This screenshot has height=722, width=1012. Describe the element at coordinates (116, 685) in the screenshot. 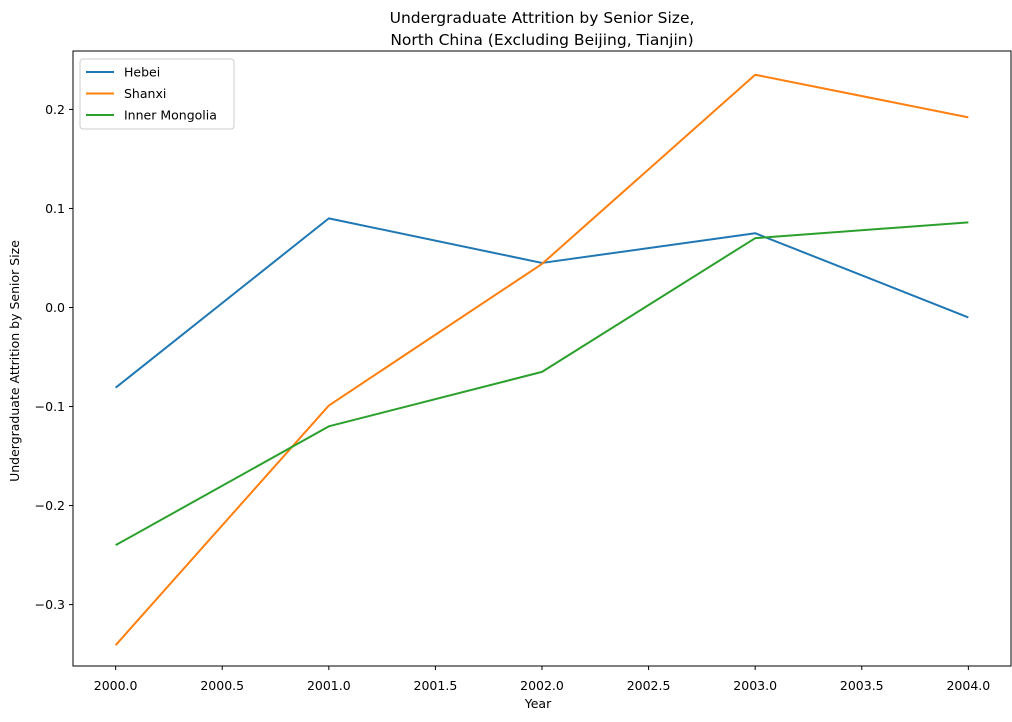

I see `x-tick-label: 2000.0` at that location.